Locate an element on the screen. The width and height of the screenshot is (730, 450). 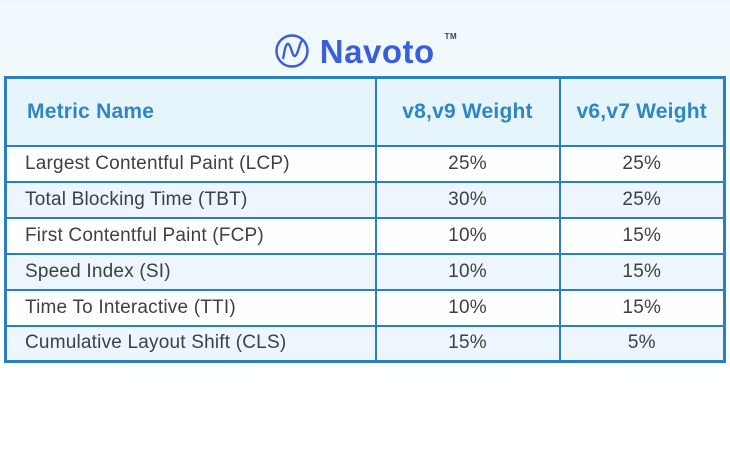
table-row-cls: Cumulative Layout Shift (CLS) 15% 5% is located at coordinates (365, 343).